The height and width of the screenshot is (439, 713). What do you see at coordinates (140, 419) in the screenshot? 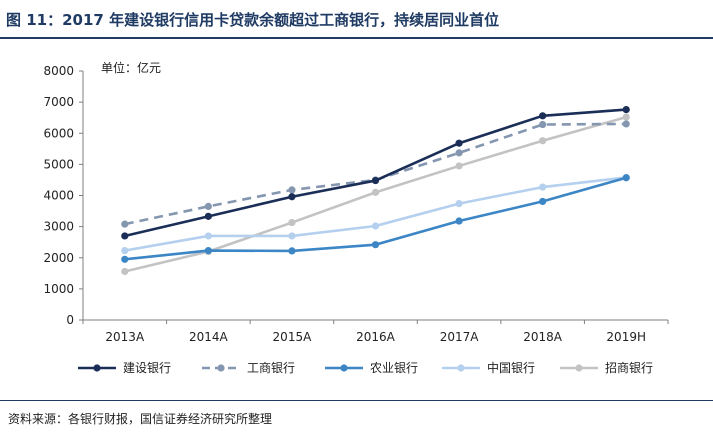
I see `source-note: 资料来源：各银行财报，国信证券经济研究所整理` at bounding box center [140, 419].